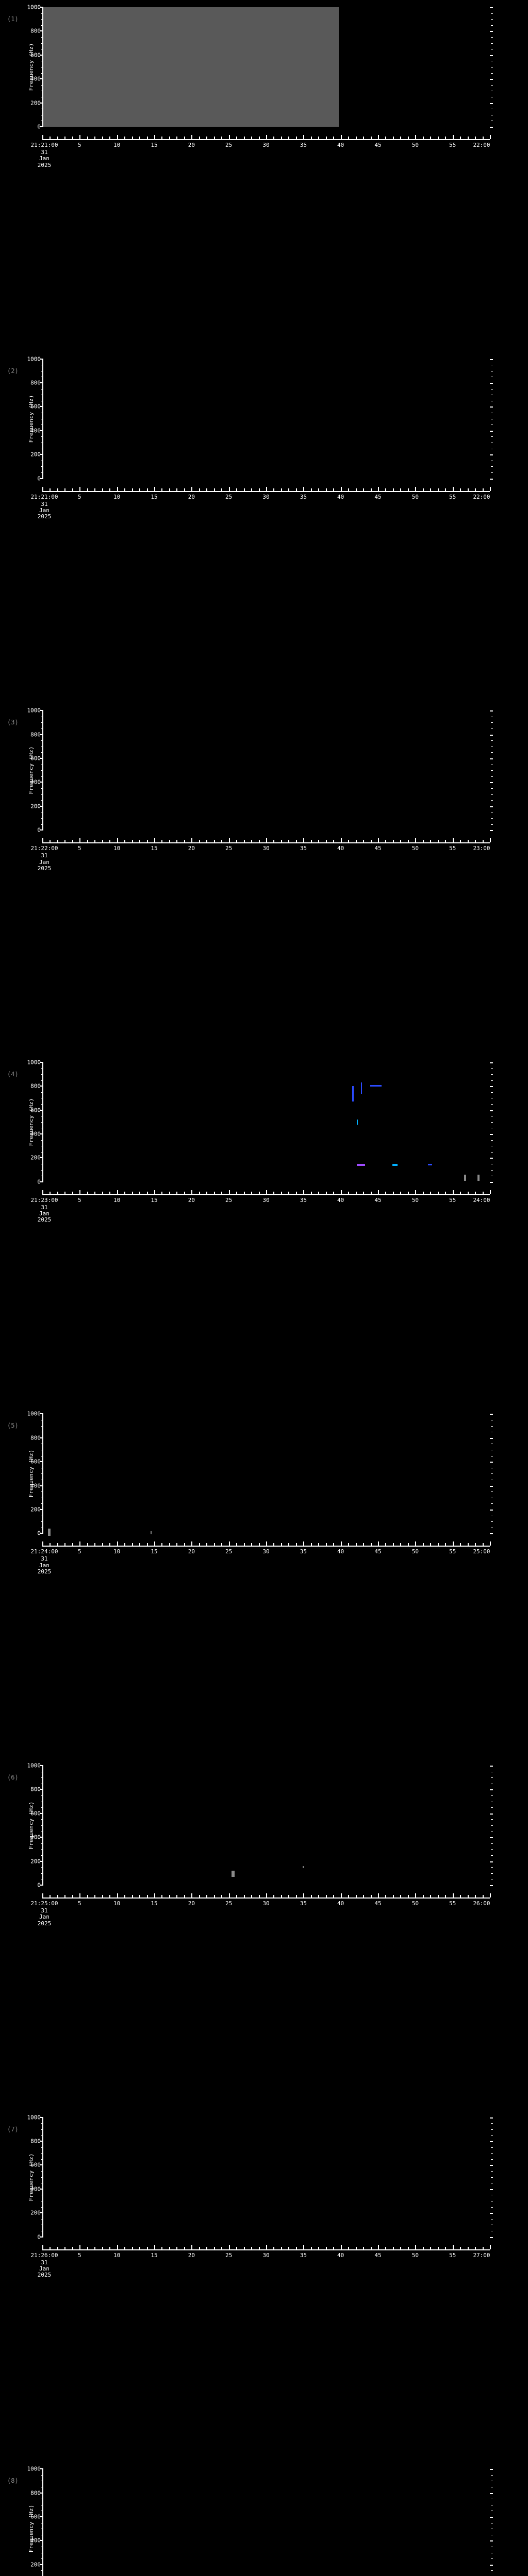 This screenshot has width=528, height=2576. What do you see at coordinates (378, 1200) in the screenshot?
I see `x-axis-tick-label: 45` at bounding box center [378, 1200].